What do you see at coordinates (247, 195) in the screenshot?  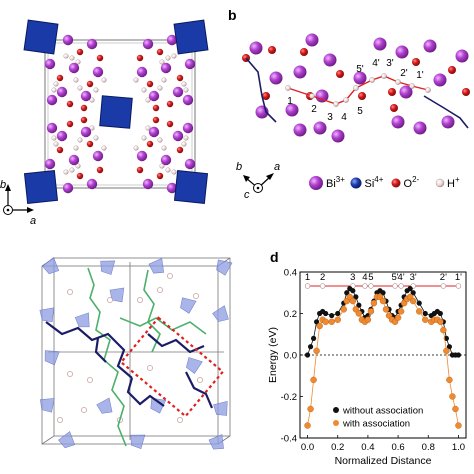 I see `axis-label-c: c` at bounding box center [247, 195].